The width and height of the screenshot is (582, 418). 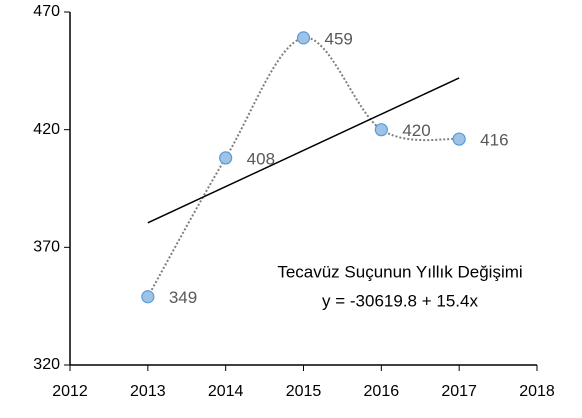 What do you see at coordinates (459, 391) in the screenshot?
I see `x-tick-label: 2017` at bounding box center [459, 391].